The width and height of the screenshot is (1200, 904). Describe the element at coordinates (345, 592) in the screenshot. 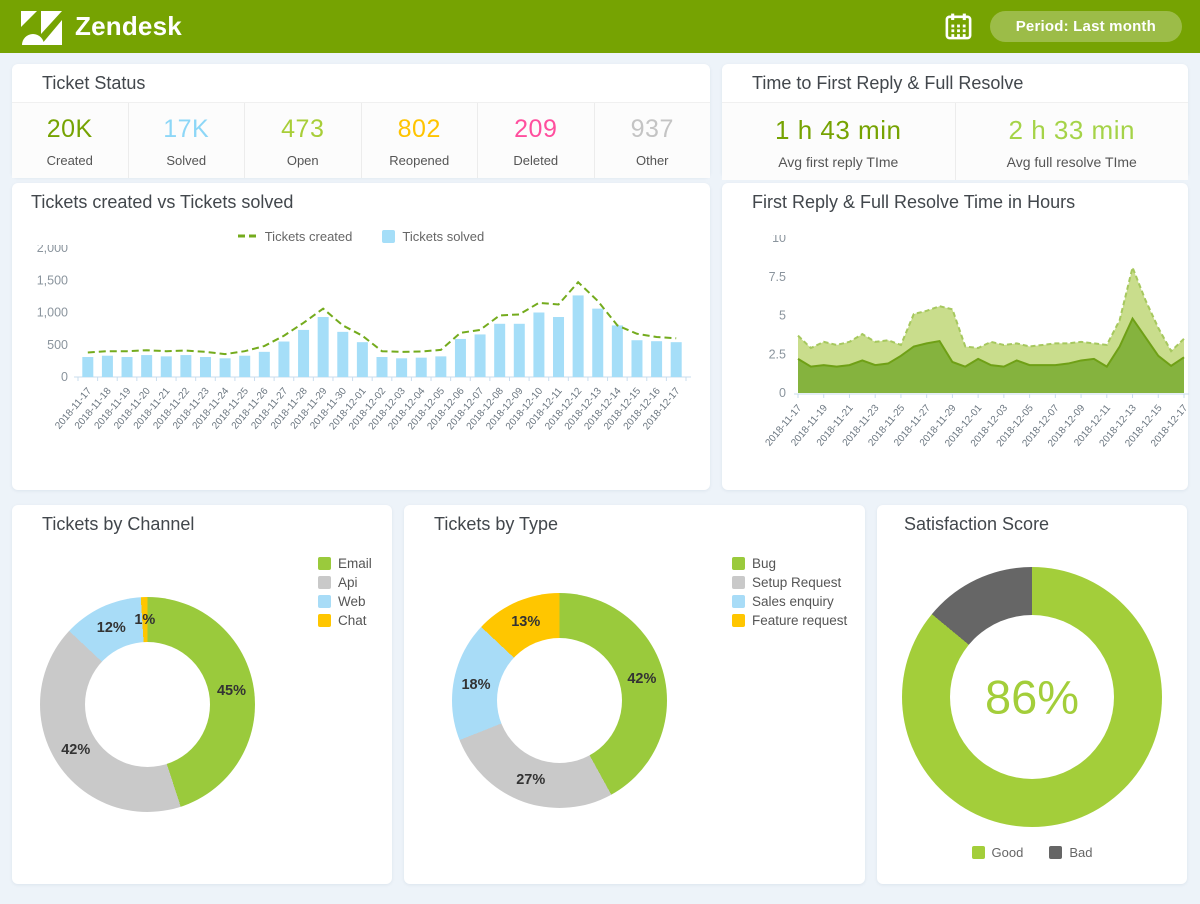

I see `tickets-by-channel-legend: Email Api Web Chat` at that location.